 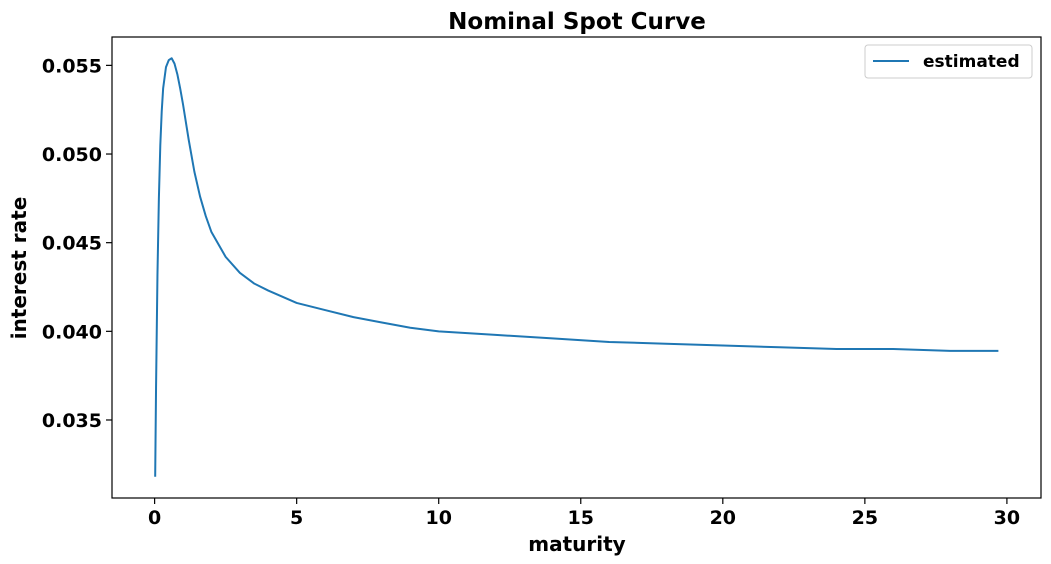 What do you see at coordinates (72, 155) in the screenshot?
I see `y-tick-label: 0.050` at bounding box center [72, 155].